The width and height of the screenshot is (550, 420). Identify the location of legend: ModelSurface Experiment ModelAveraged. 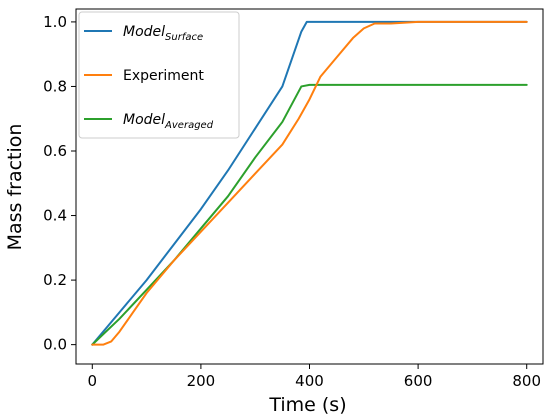
(159, 75).